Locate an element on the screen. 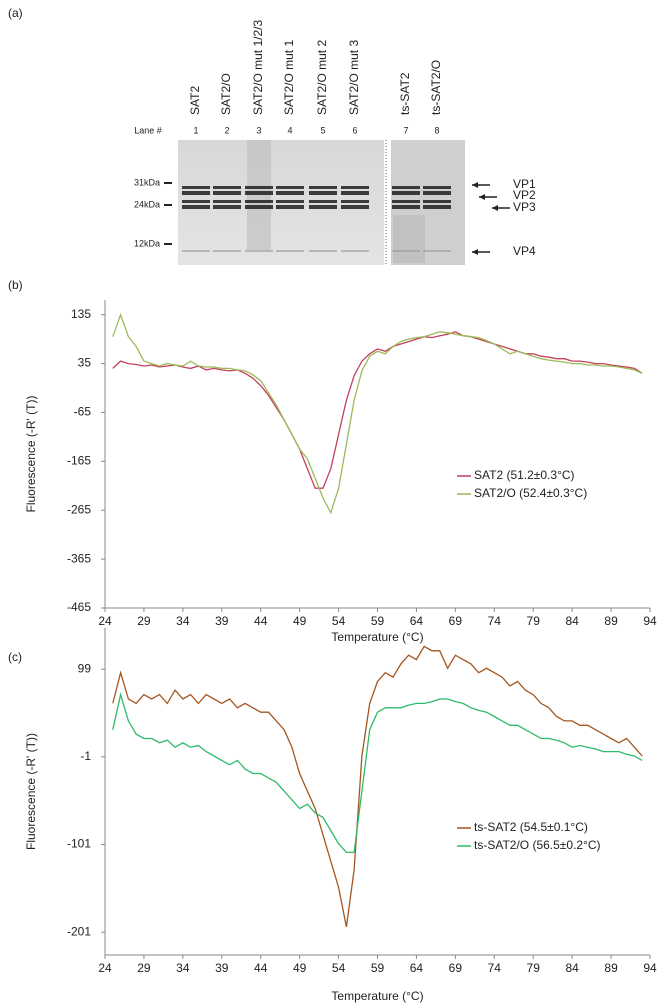 Image resolution: width=666 pixels, height=1008 pixels. legend-label: SAT2/O (52.4±0.3°C) is located at coordinates (530, 493).